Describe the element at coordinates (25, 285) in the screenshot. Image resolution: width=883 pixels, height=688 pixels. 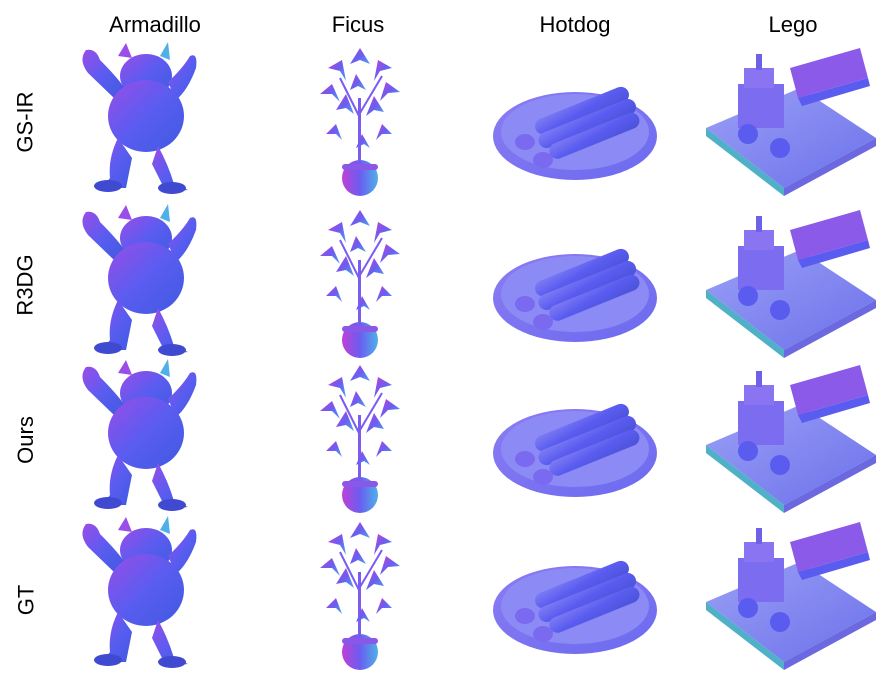
I see `row-label-r3dg: R3DG` at that location.